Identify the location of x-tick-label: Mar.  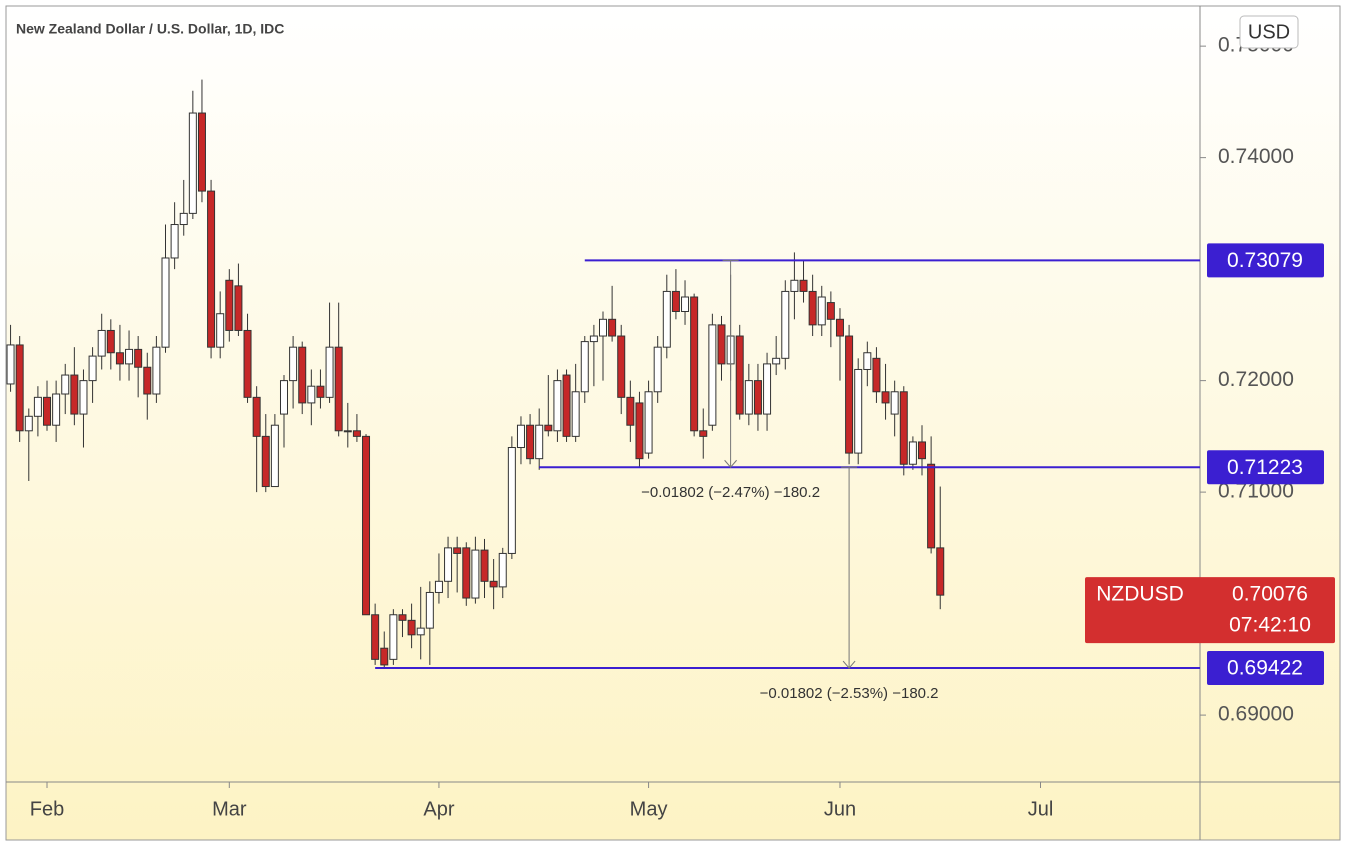
(229, 809).